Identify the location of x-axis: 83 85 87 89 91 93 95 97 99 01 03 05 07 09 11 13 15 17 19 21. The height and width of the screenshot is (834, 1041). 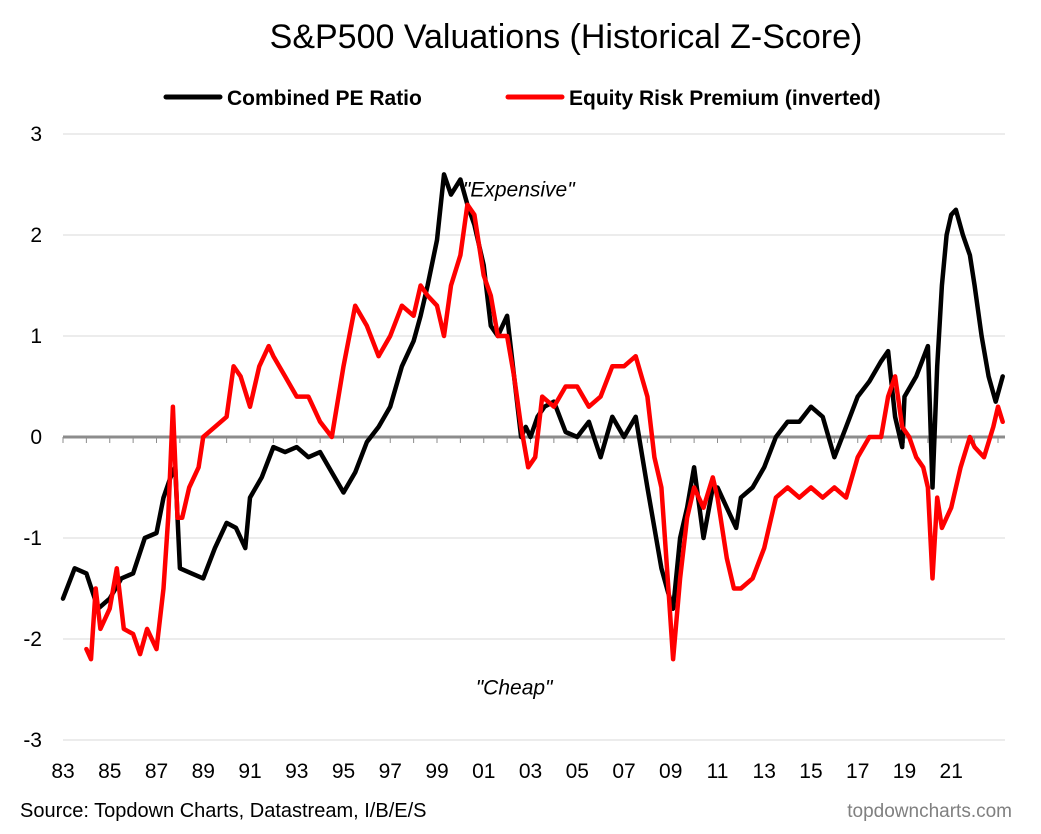
(507, 771).